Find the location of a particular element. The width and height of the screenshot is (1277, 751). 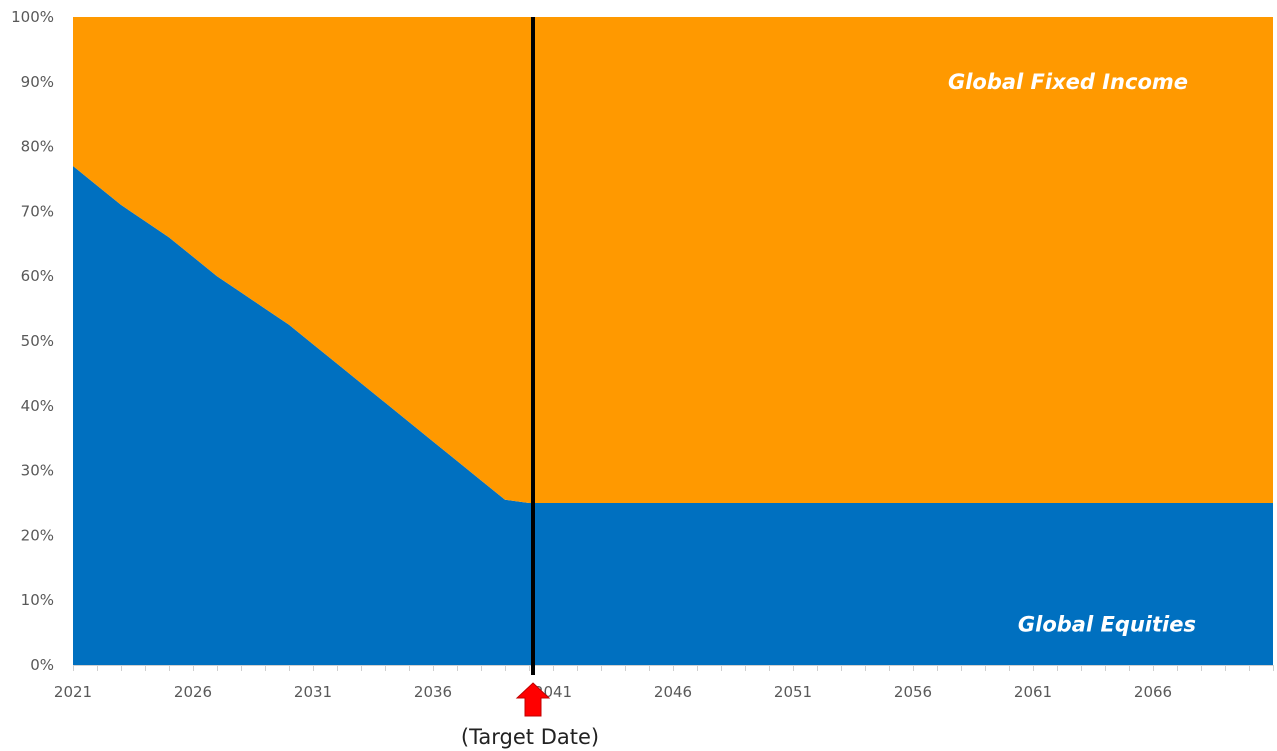

x-tick-label: 2021 is located at coordinates (73, 692).